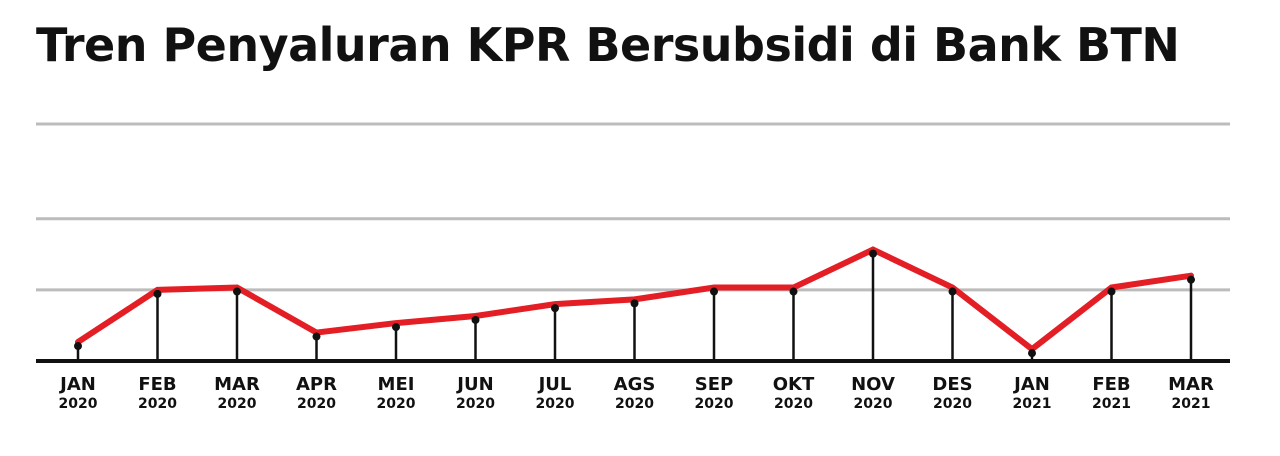 This screenshot has width=1280, height=456. I want to click on x-tick-month: JUN, so click(474, 384).